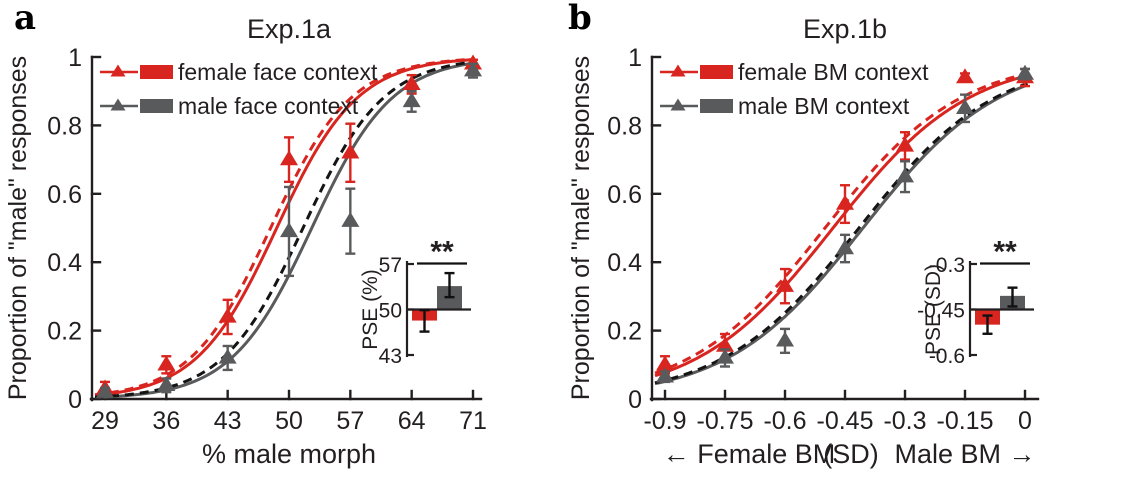  I want to click on legend-entry-male: male face context, so click(229, 106).